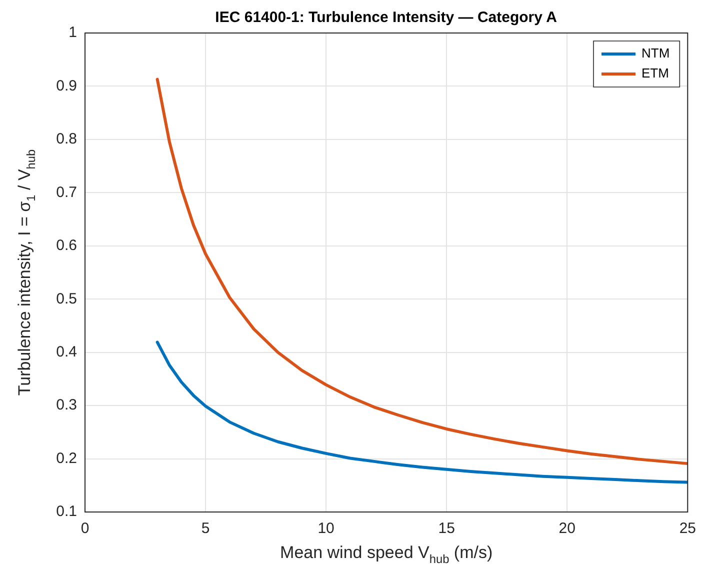 The image size is (704, 574). Describe the element at coordinates (205, 529) in the screenshot. I see `x-tick-label: 5` at that location.